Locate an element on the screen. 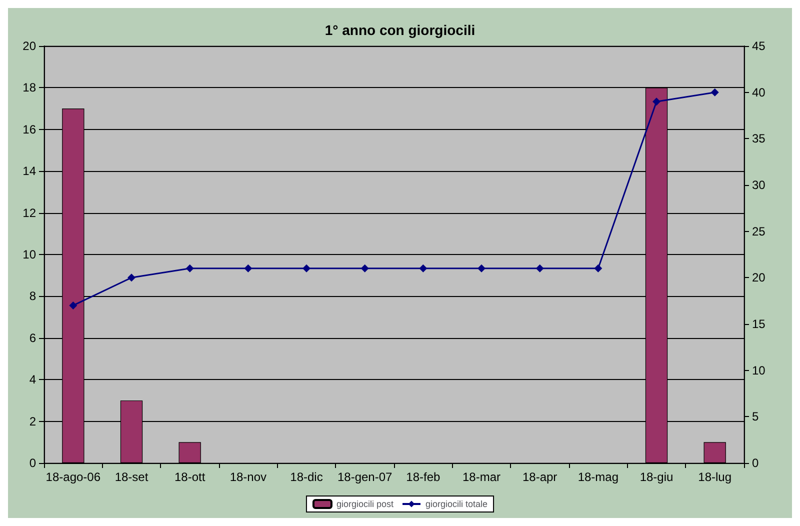  x-tick-label: 18-mag is located at coordinates (598, 477).